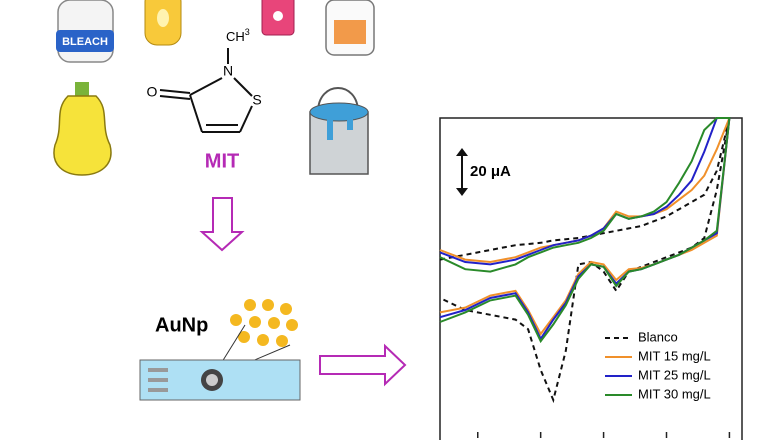 The height and width of the screenshot is (440, 780). What do you see at coordinates (264, 323) in the screenshot?
I see `gold-nanoparticles` at bounding box center [264, 323].